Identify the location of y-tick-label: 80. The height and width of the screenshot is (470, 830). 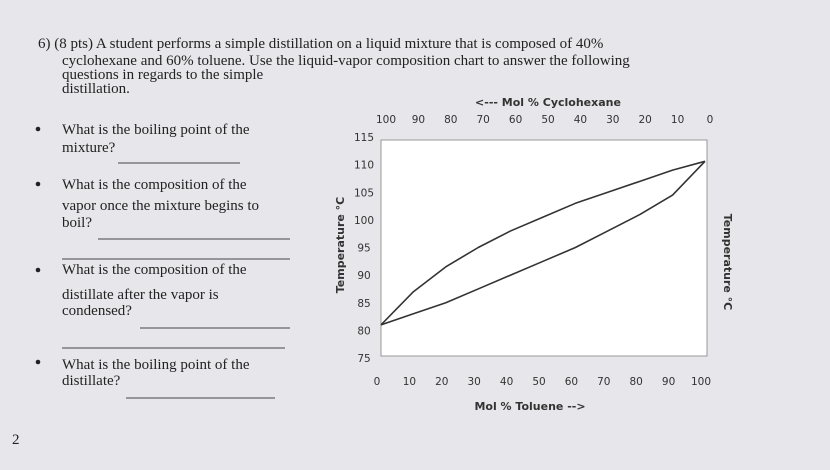
(363, 331).